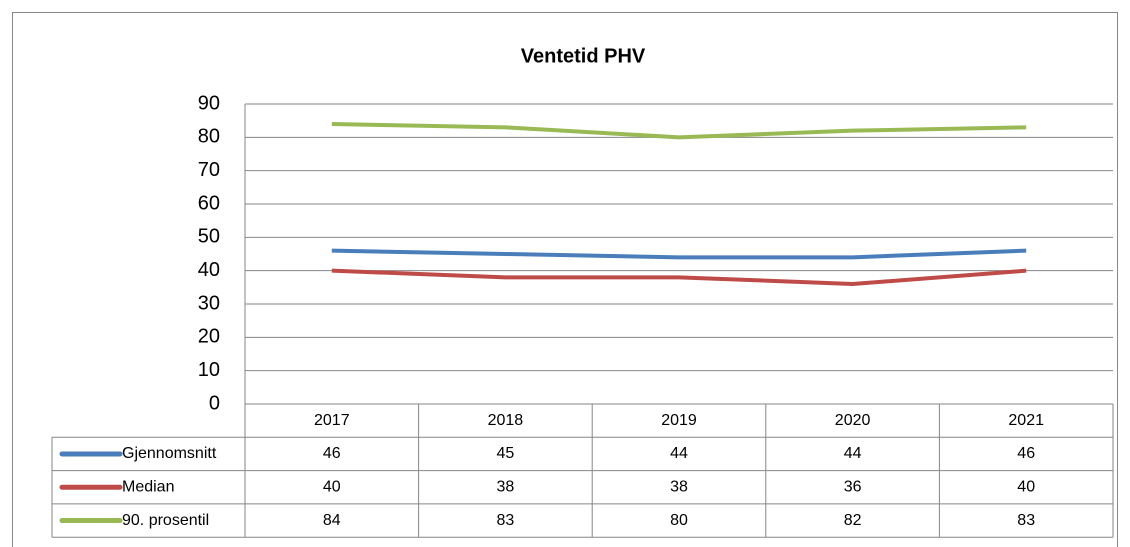 Image resolution: width=1130 pixels, height=547 pixels. Describe the element at coordinates (583, 56) in the screenshot. I see `chart-title: Ventetid PHV` at that location.